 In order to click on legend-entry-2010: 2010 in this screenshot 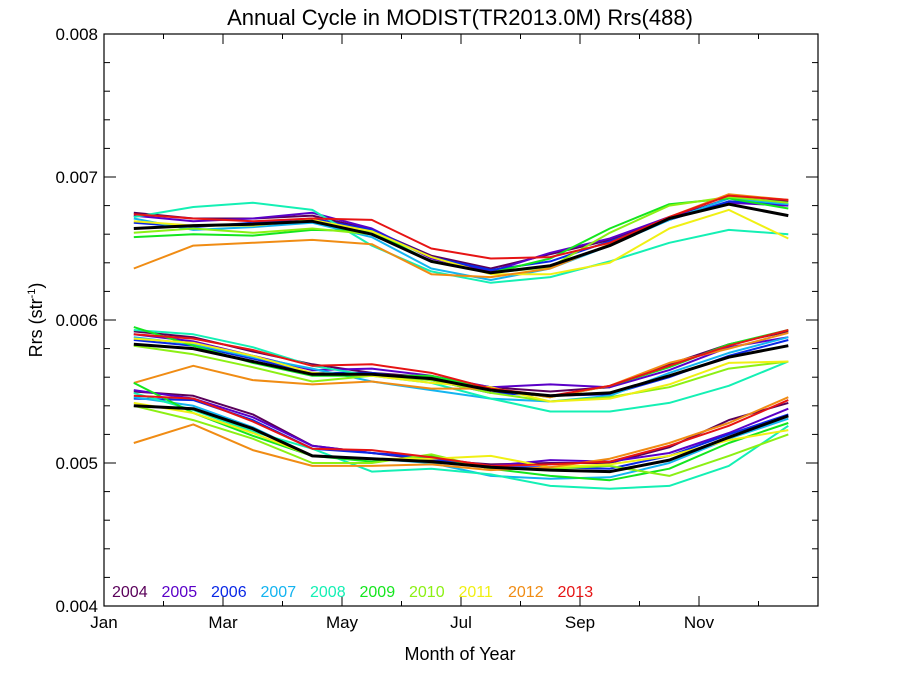, I will do `click(427, 592)`.